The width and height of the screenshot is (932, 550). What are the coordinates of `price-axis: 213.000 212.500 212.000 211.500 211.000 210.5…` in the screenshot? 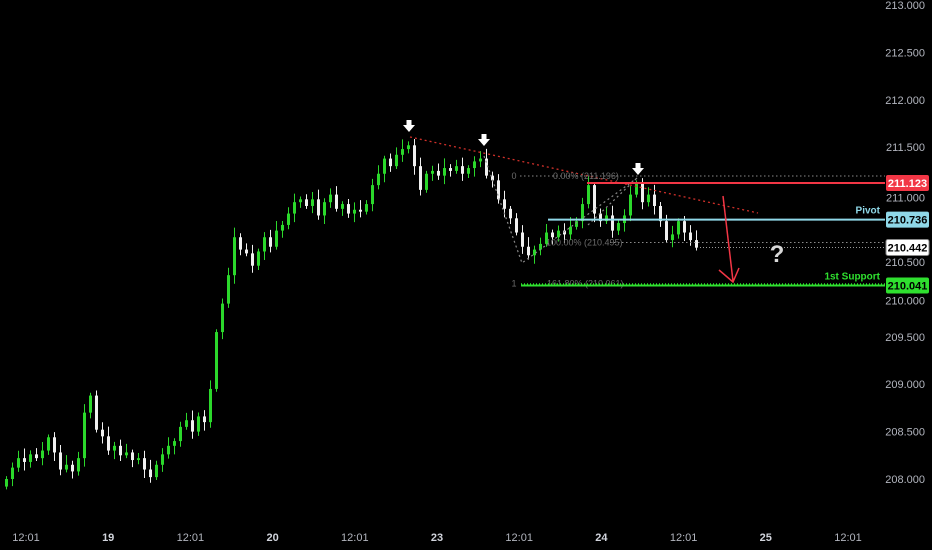 It's located at (905, 243).